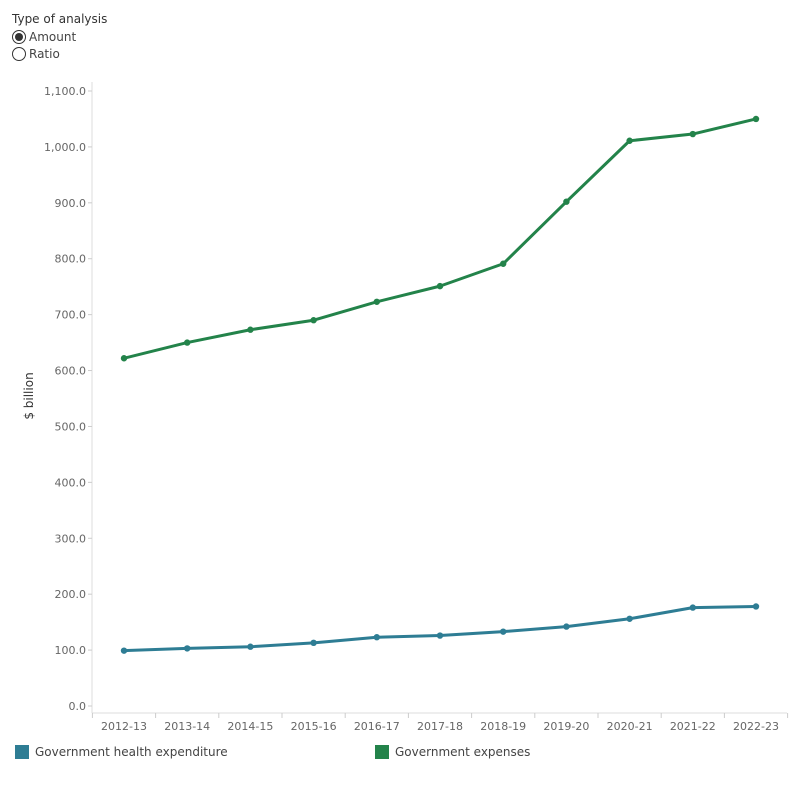 This screenshot has height=800, width=800. I want to click on legend-label-government-expenses: Government expenses, so click(463, 752).